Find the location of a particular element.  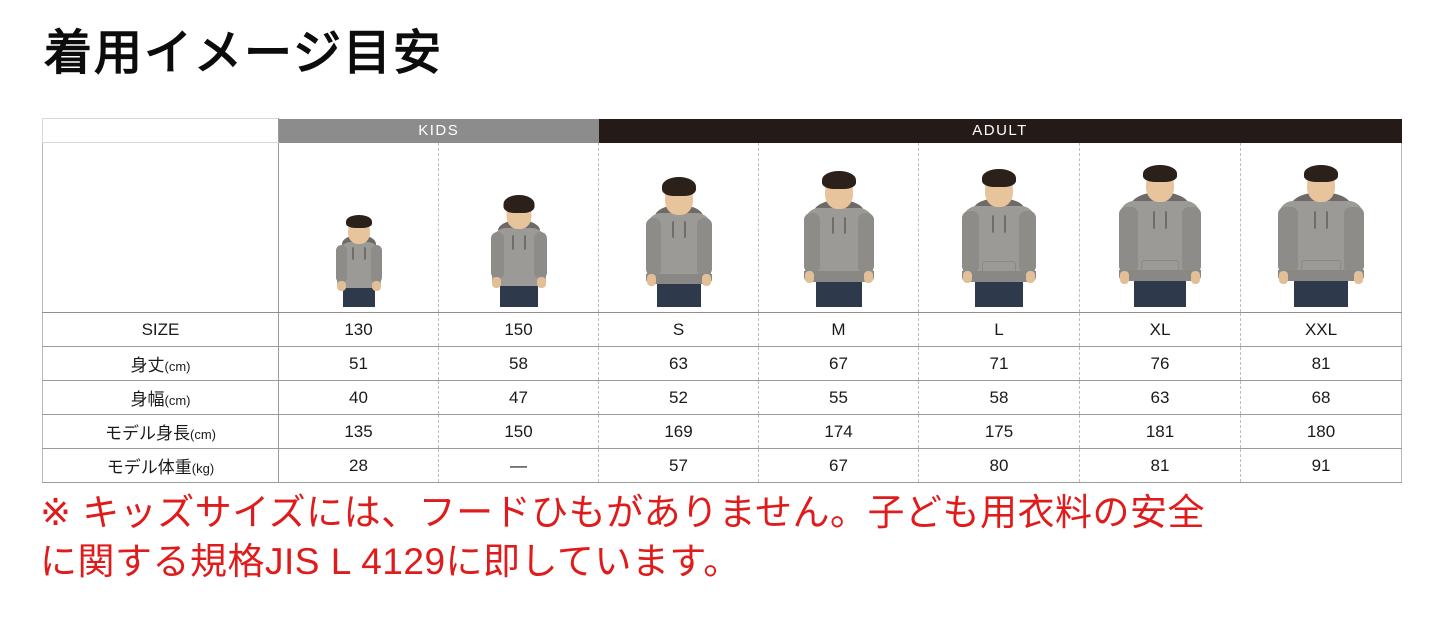

cell-body-length-XXL: 81 is located at coordinates (1321, 363).